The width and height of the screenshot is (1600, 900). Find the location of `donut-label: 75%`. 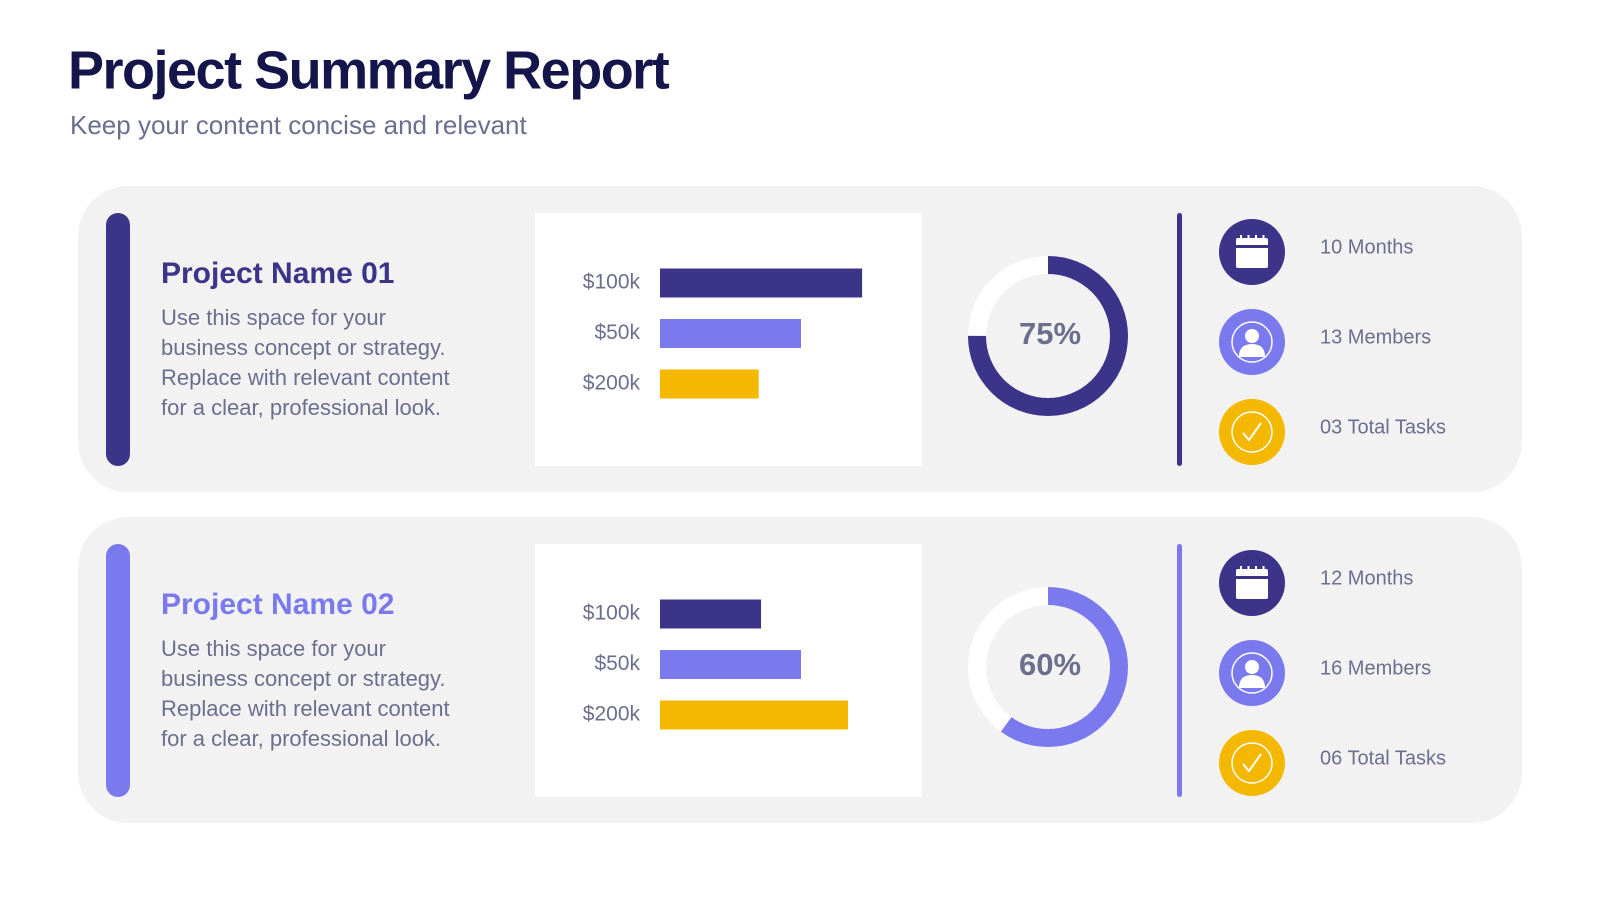

donut-label: 75% is located at coordinates (1050, 333).